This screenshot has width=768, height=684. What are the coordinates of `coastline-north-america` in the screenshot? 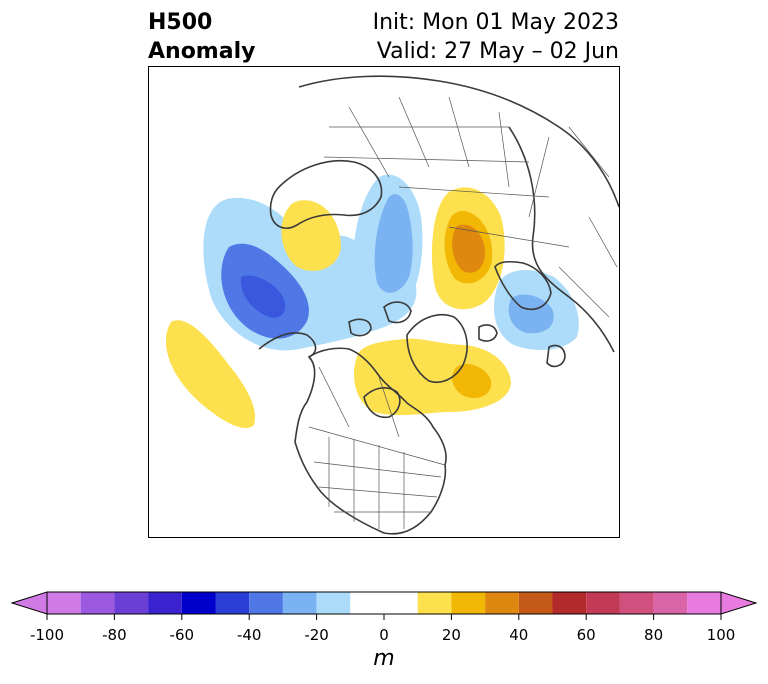 It's located at (370, 441).